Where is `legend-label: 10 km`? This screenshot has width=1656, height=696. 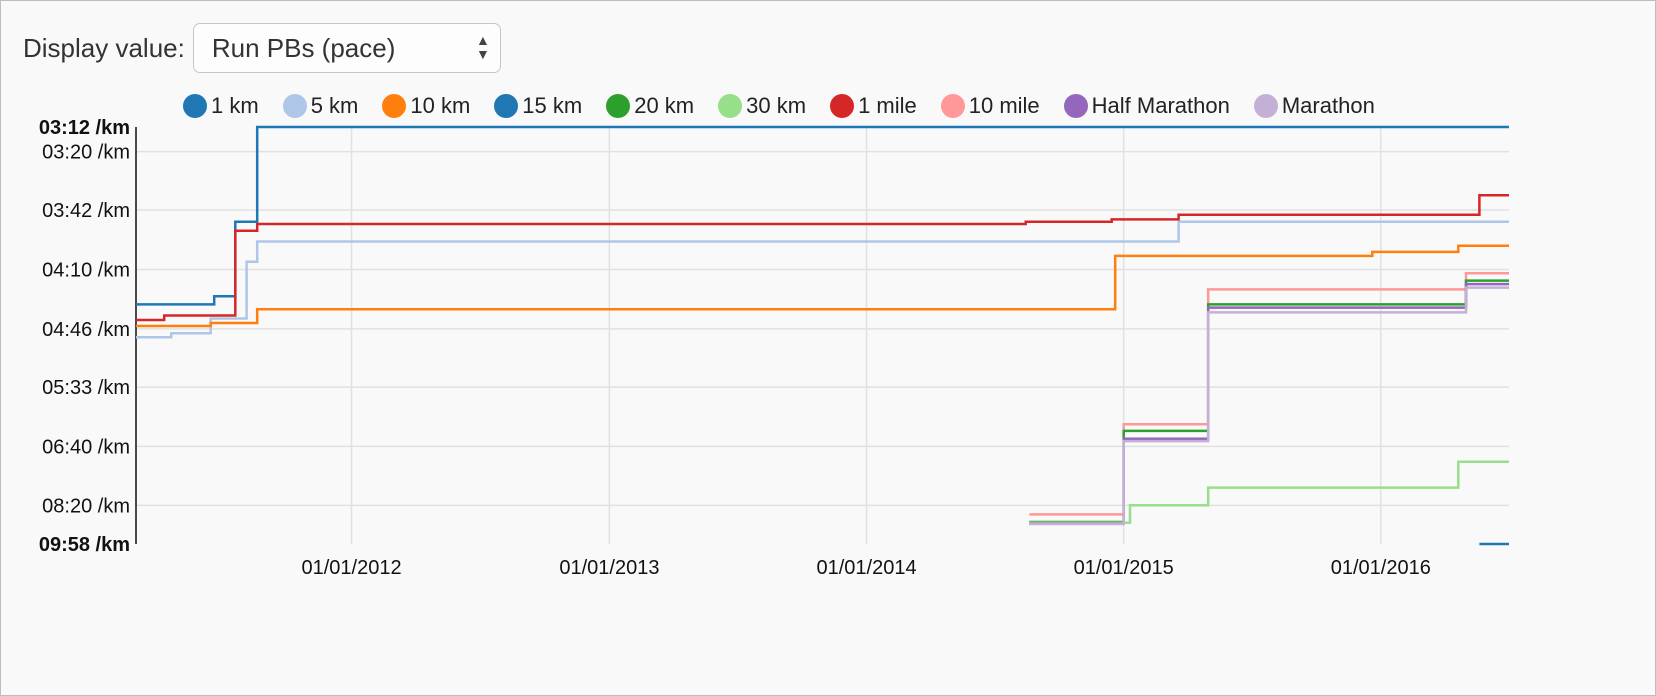
legend-label: 10 km is located at coordinates (440, 105).